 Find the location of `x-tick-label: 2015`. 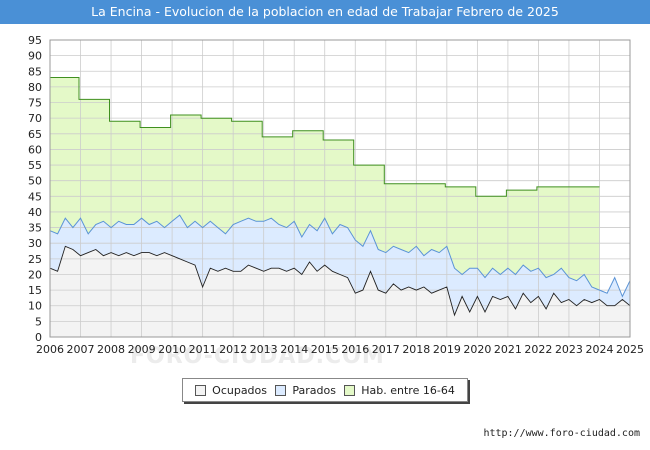

x-tick-label: 2015 is located at coordinates (325, 349).